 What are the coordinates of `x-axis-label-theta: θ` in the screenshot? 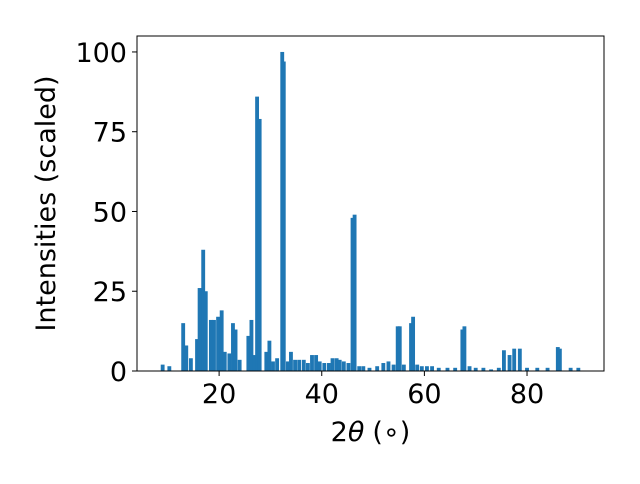 It's located at (356, 432).